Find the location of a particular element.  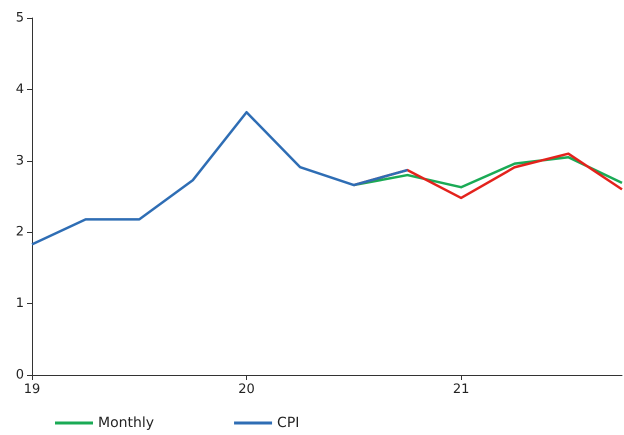

y-tick-label: 2 is located at coordinates (20, 232).